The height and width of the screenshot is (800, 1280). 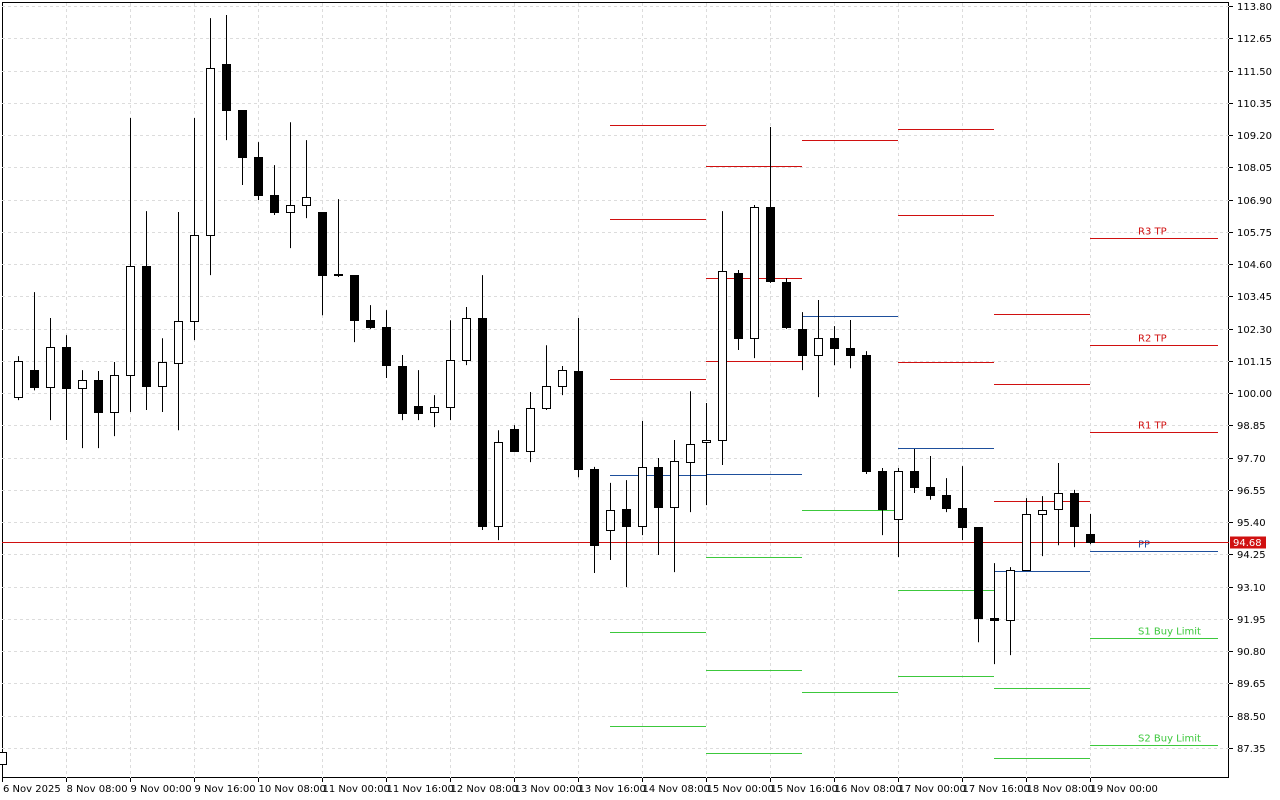 I want to click on y-tick-label: 96.55, so click(x=1251, y=491).